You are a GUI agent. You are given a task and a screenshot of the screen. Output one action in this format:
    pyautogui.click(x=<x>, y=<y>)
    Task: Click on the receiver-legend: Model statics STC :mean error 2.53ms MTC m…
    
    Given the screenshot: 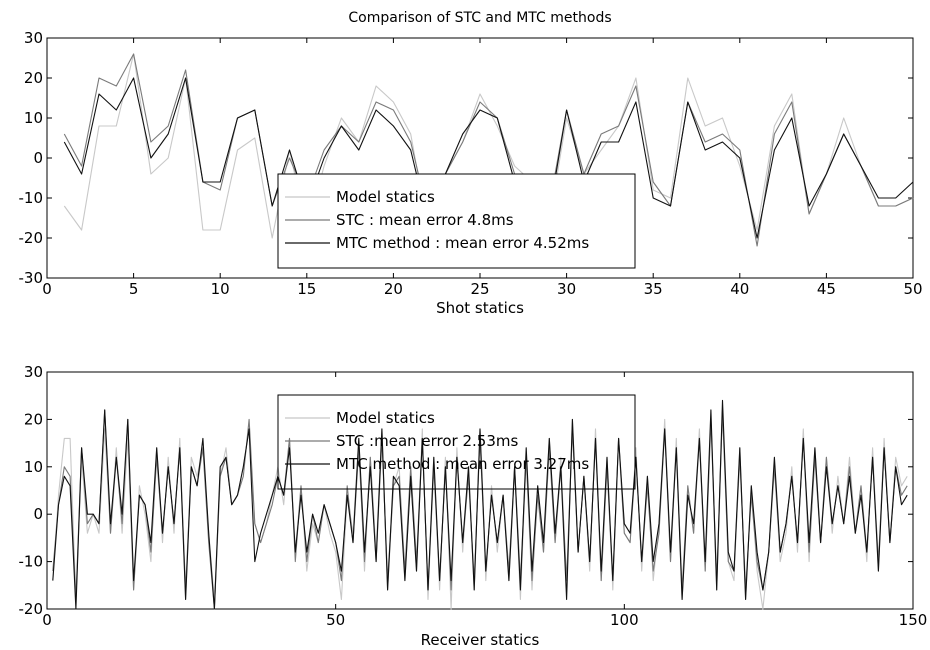 What is the action you would take?
    pyautogui.click(x=456, y=442)
    